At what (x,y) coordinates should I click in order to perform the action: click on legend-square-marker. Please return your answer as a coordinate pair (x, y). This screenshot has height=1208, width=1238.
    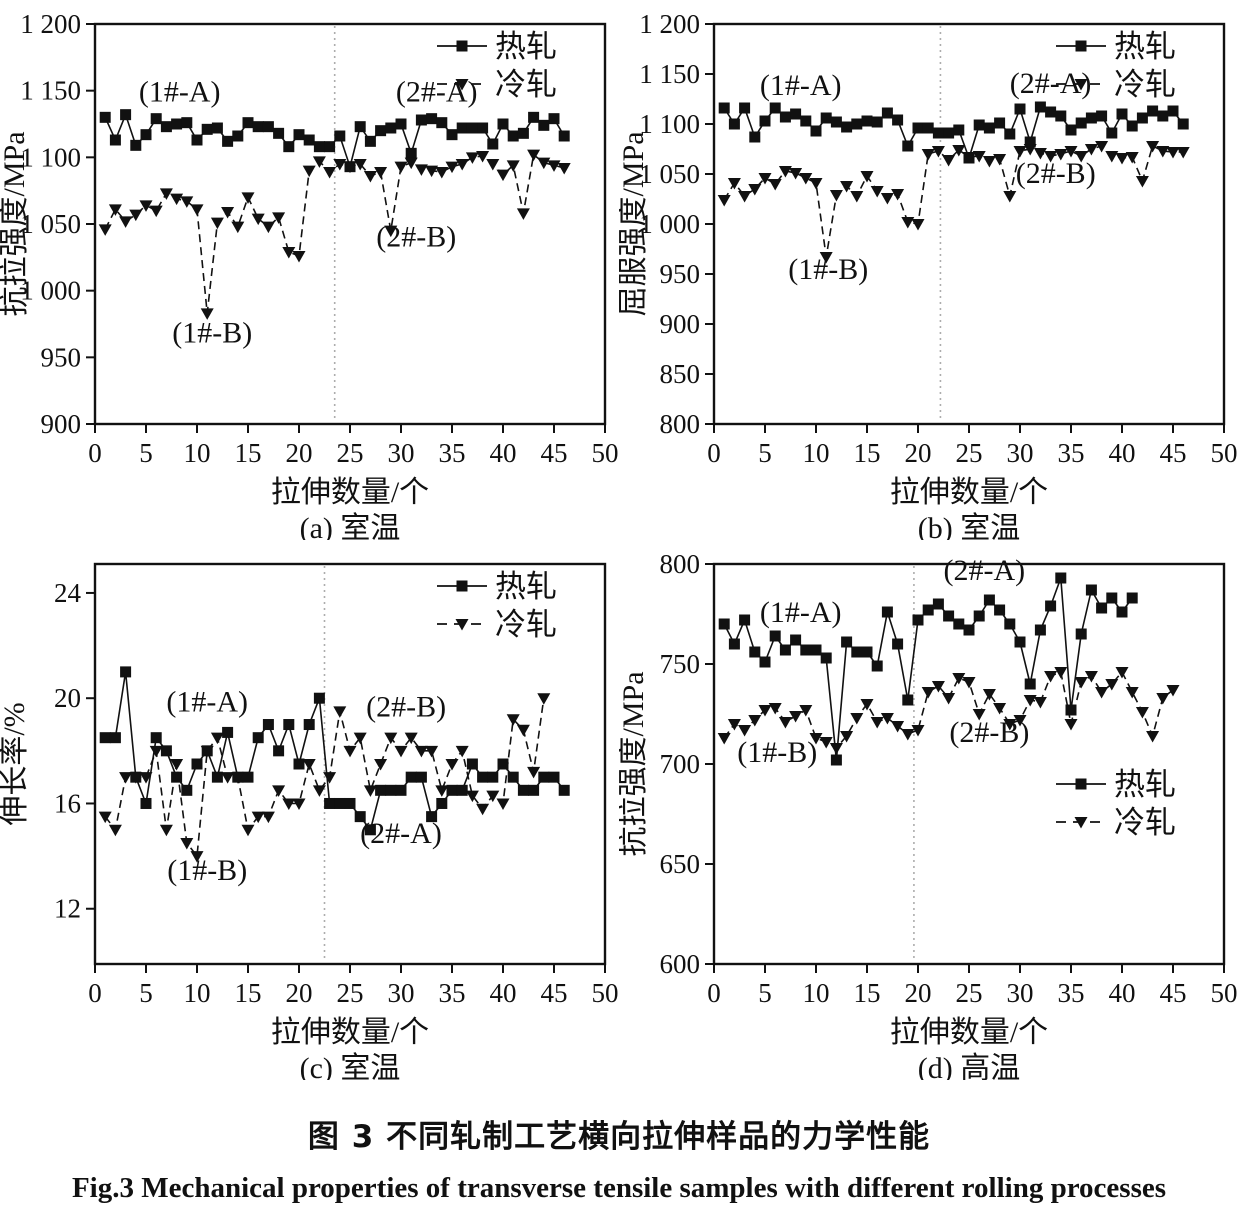
    Looking at the image, I should click on (1081, 46).